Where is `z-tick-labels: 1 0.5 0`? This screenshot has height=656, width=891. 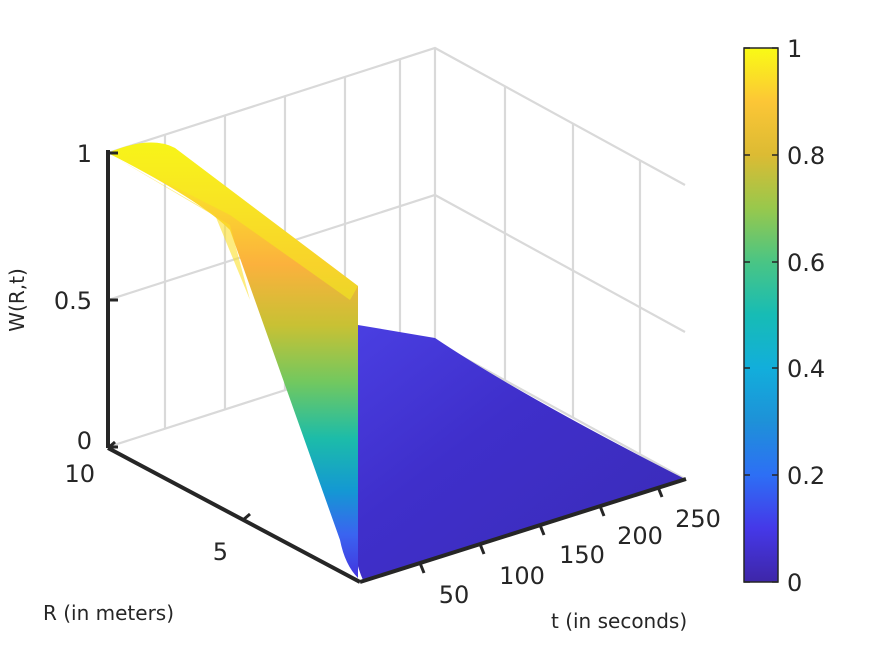 z-tick-labels: 1 0.5 0 is located at coordinates (73, 297).